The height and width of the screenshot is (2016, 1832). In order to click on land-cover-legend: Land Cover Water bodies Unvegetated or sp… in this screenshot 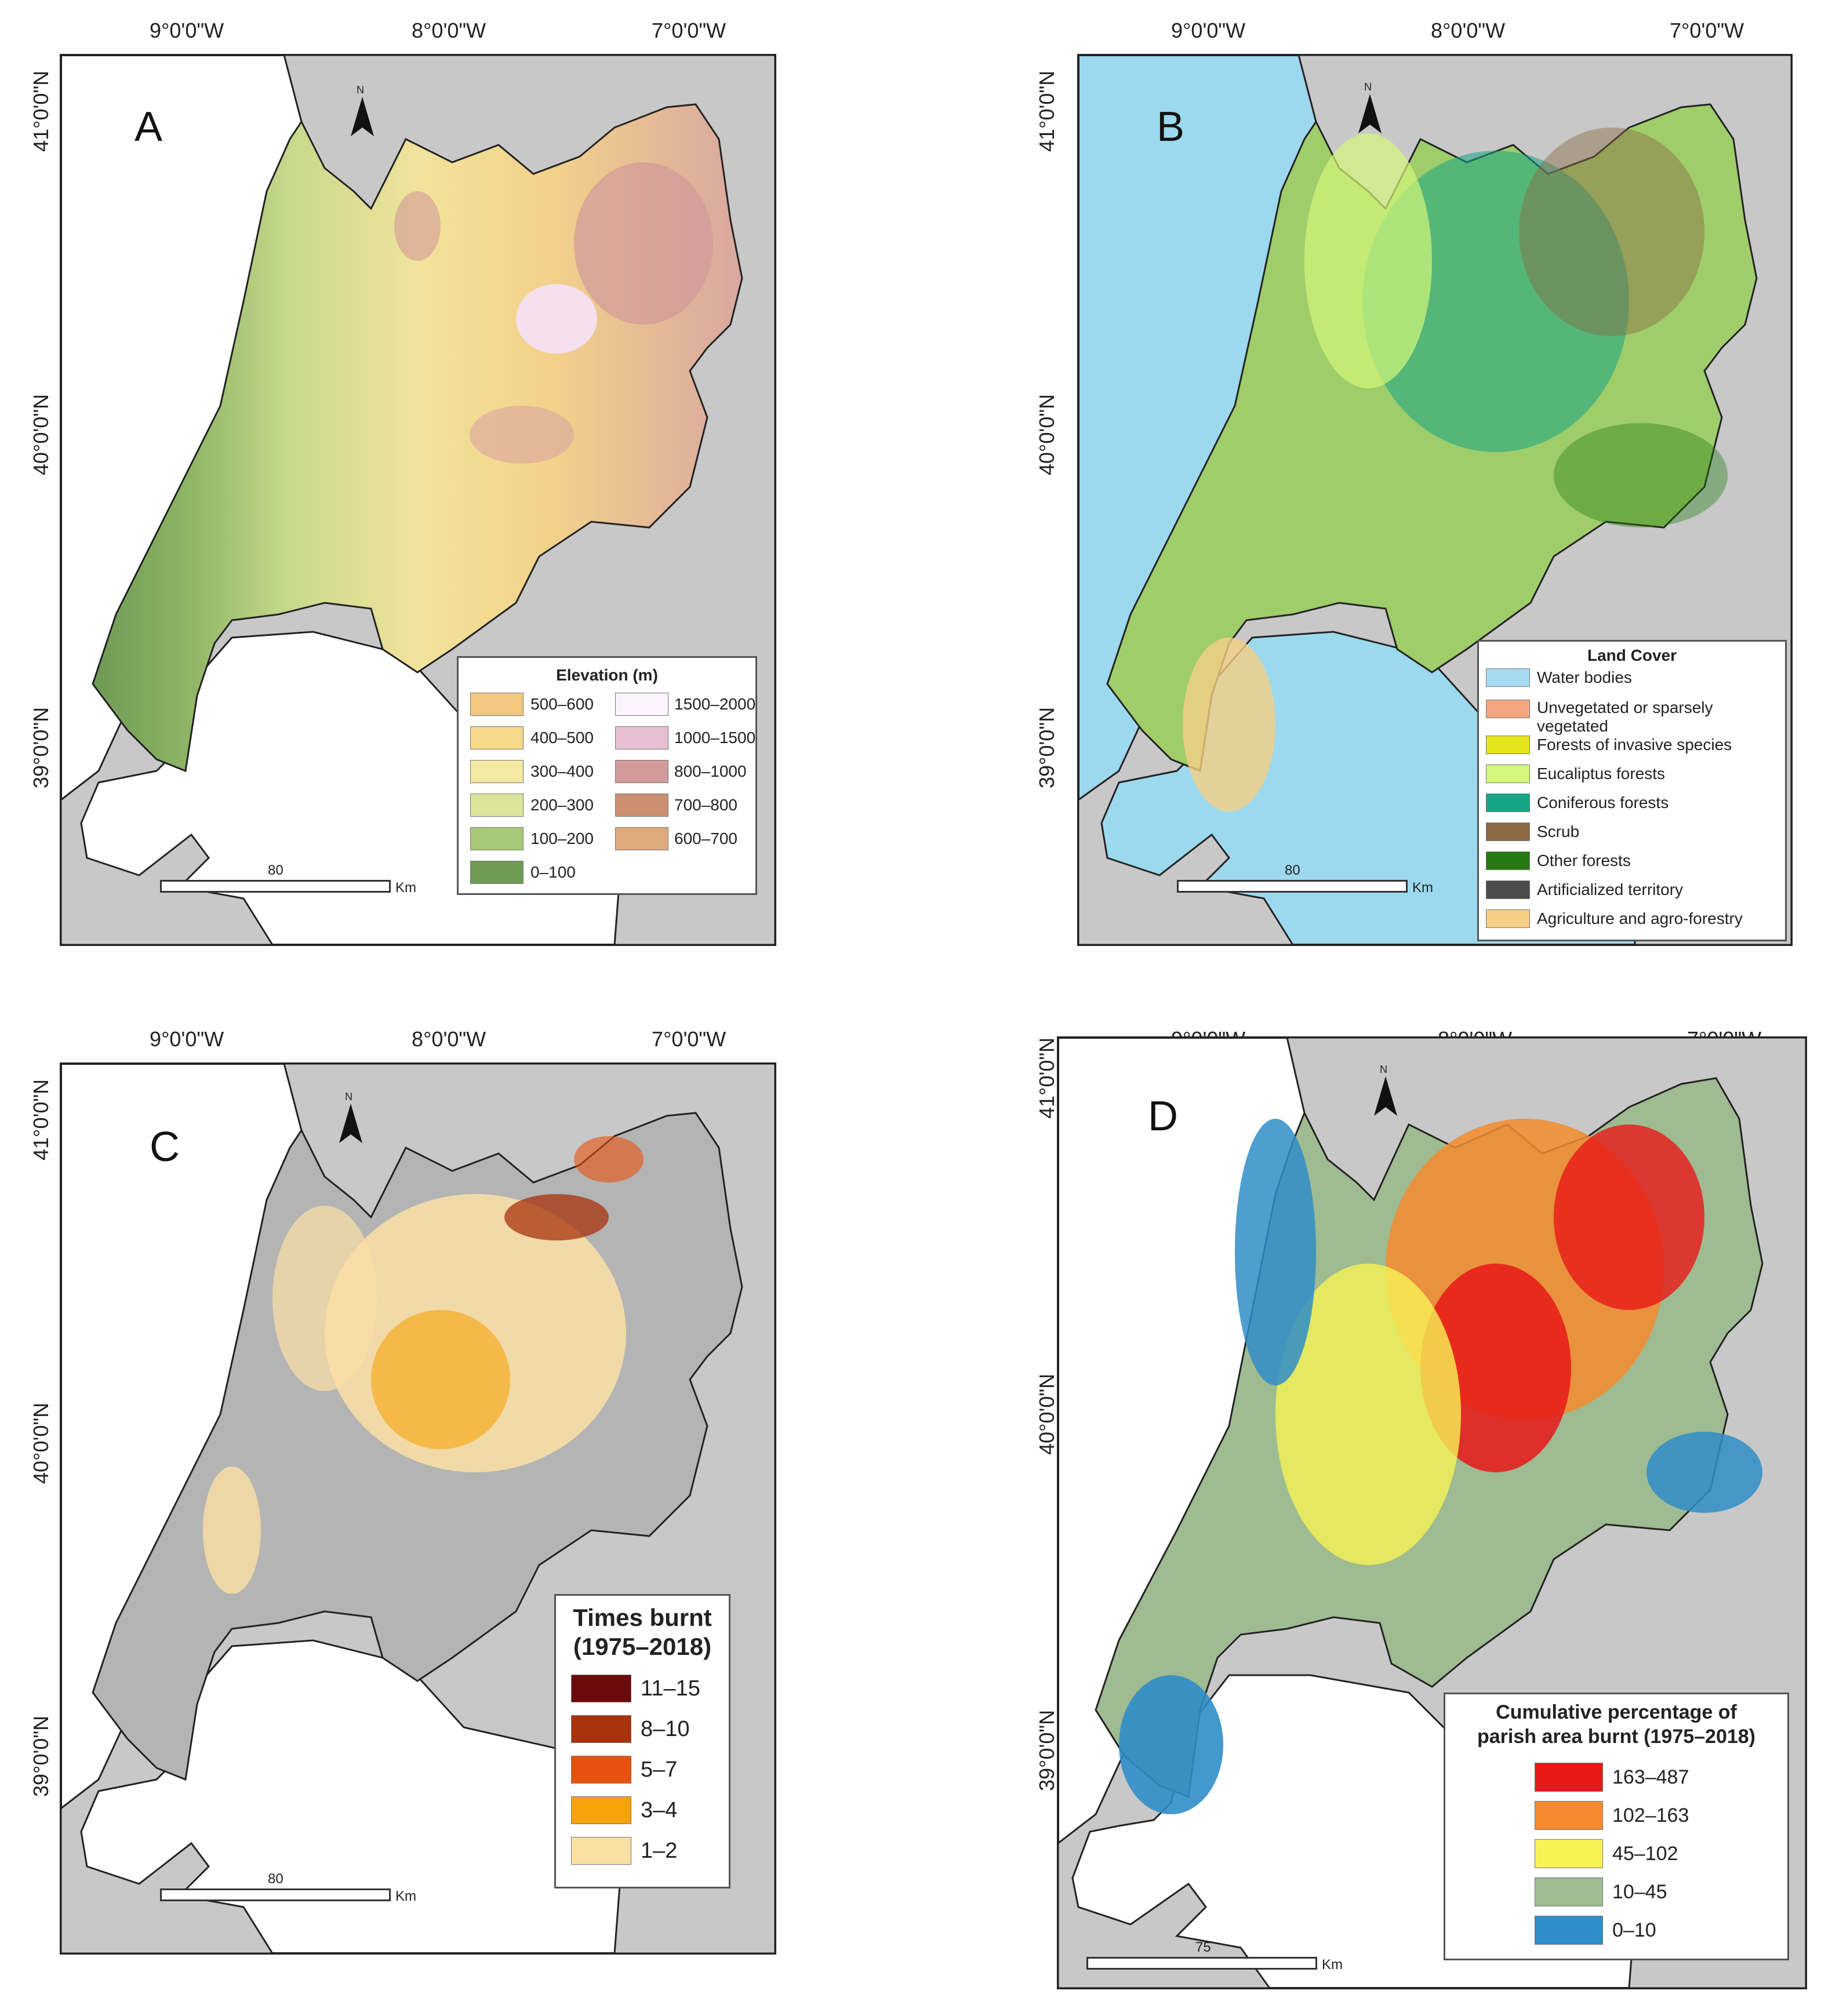, I will do `click(1632, 791)`.